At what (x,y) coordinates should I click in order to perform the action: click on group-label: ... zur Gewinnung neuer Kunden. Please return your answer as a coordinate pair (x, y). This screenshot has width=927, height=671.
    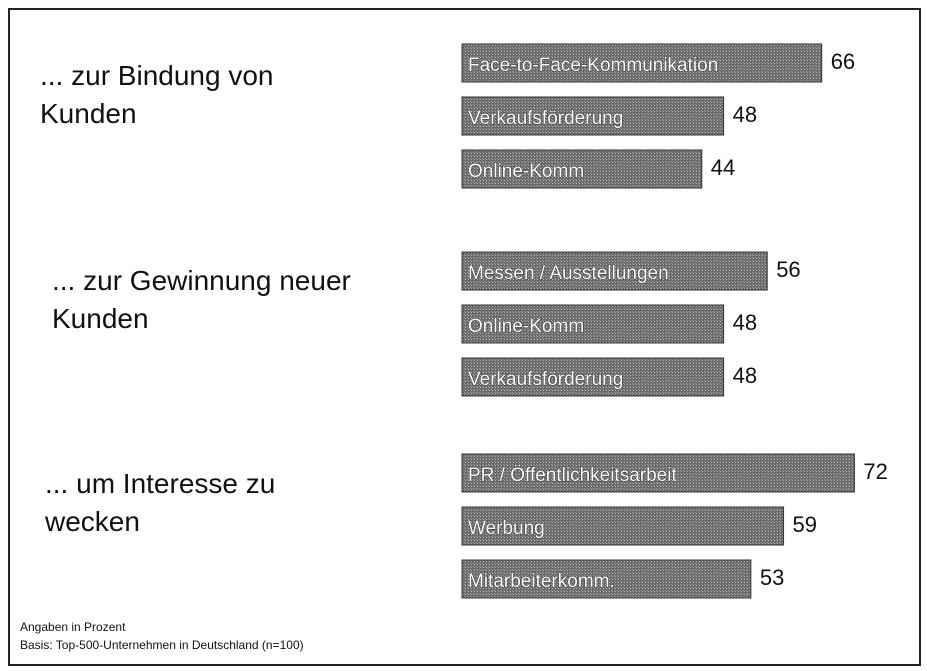
    Looking at the image, I should click on (201, 299).